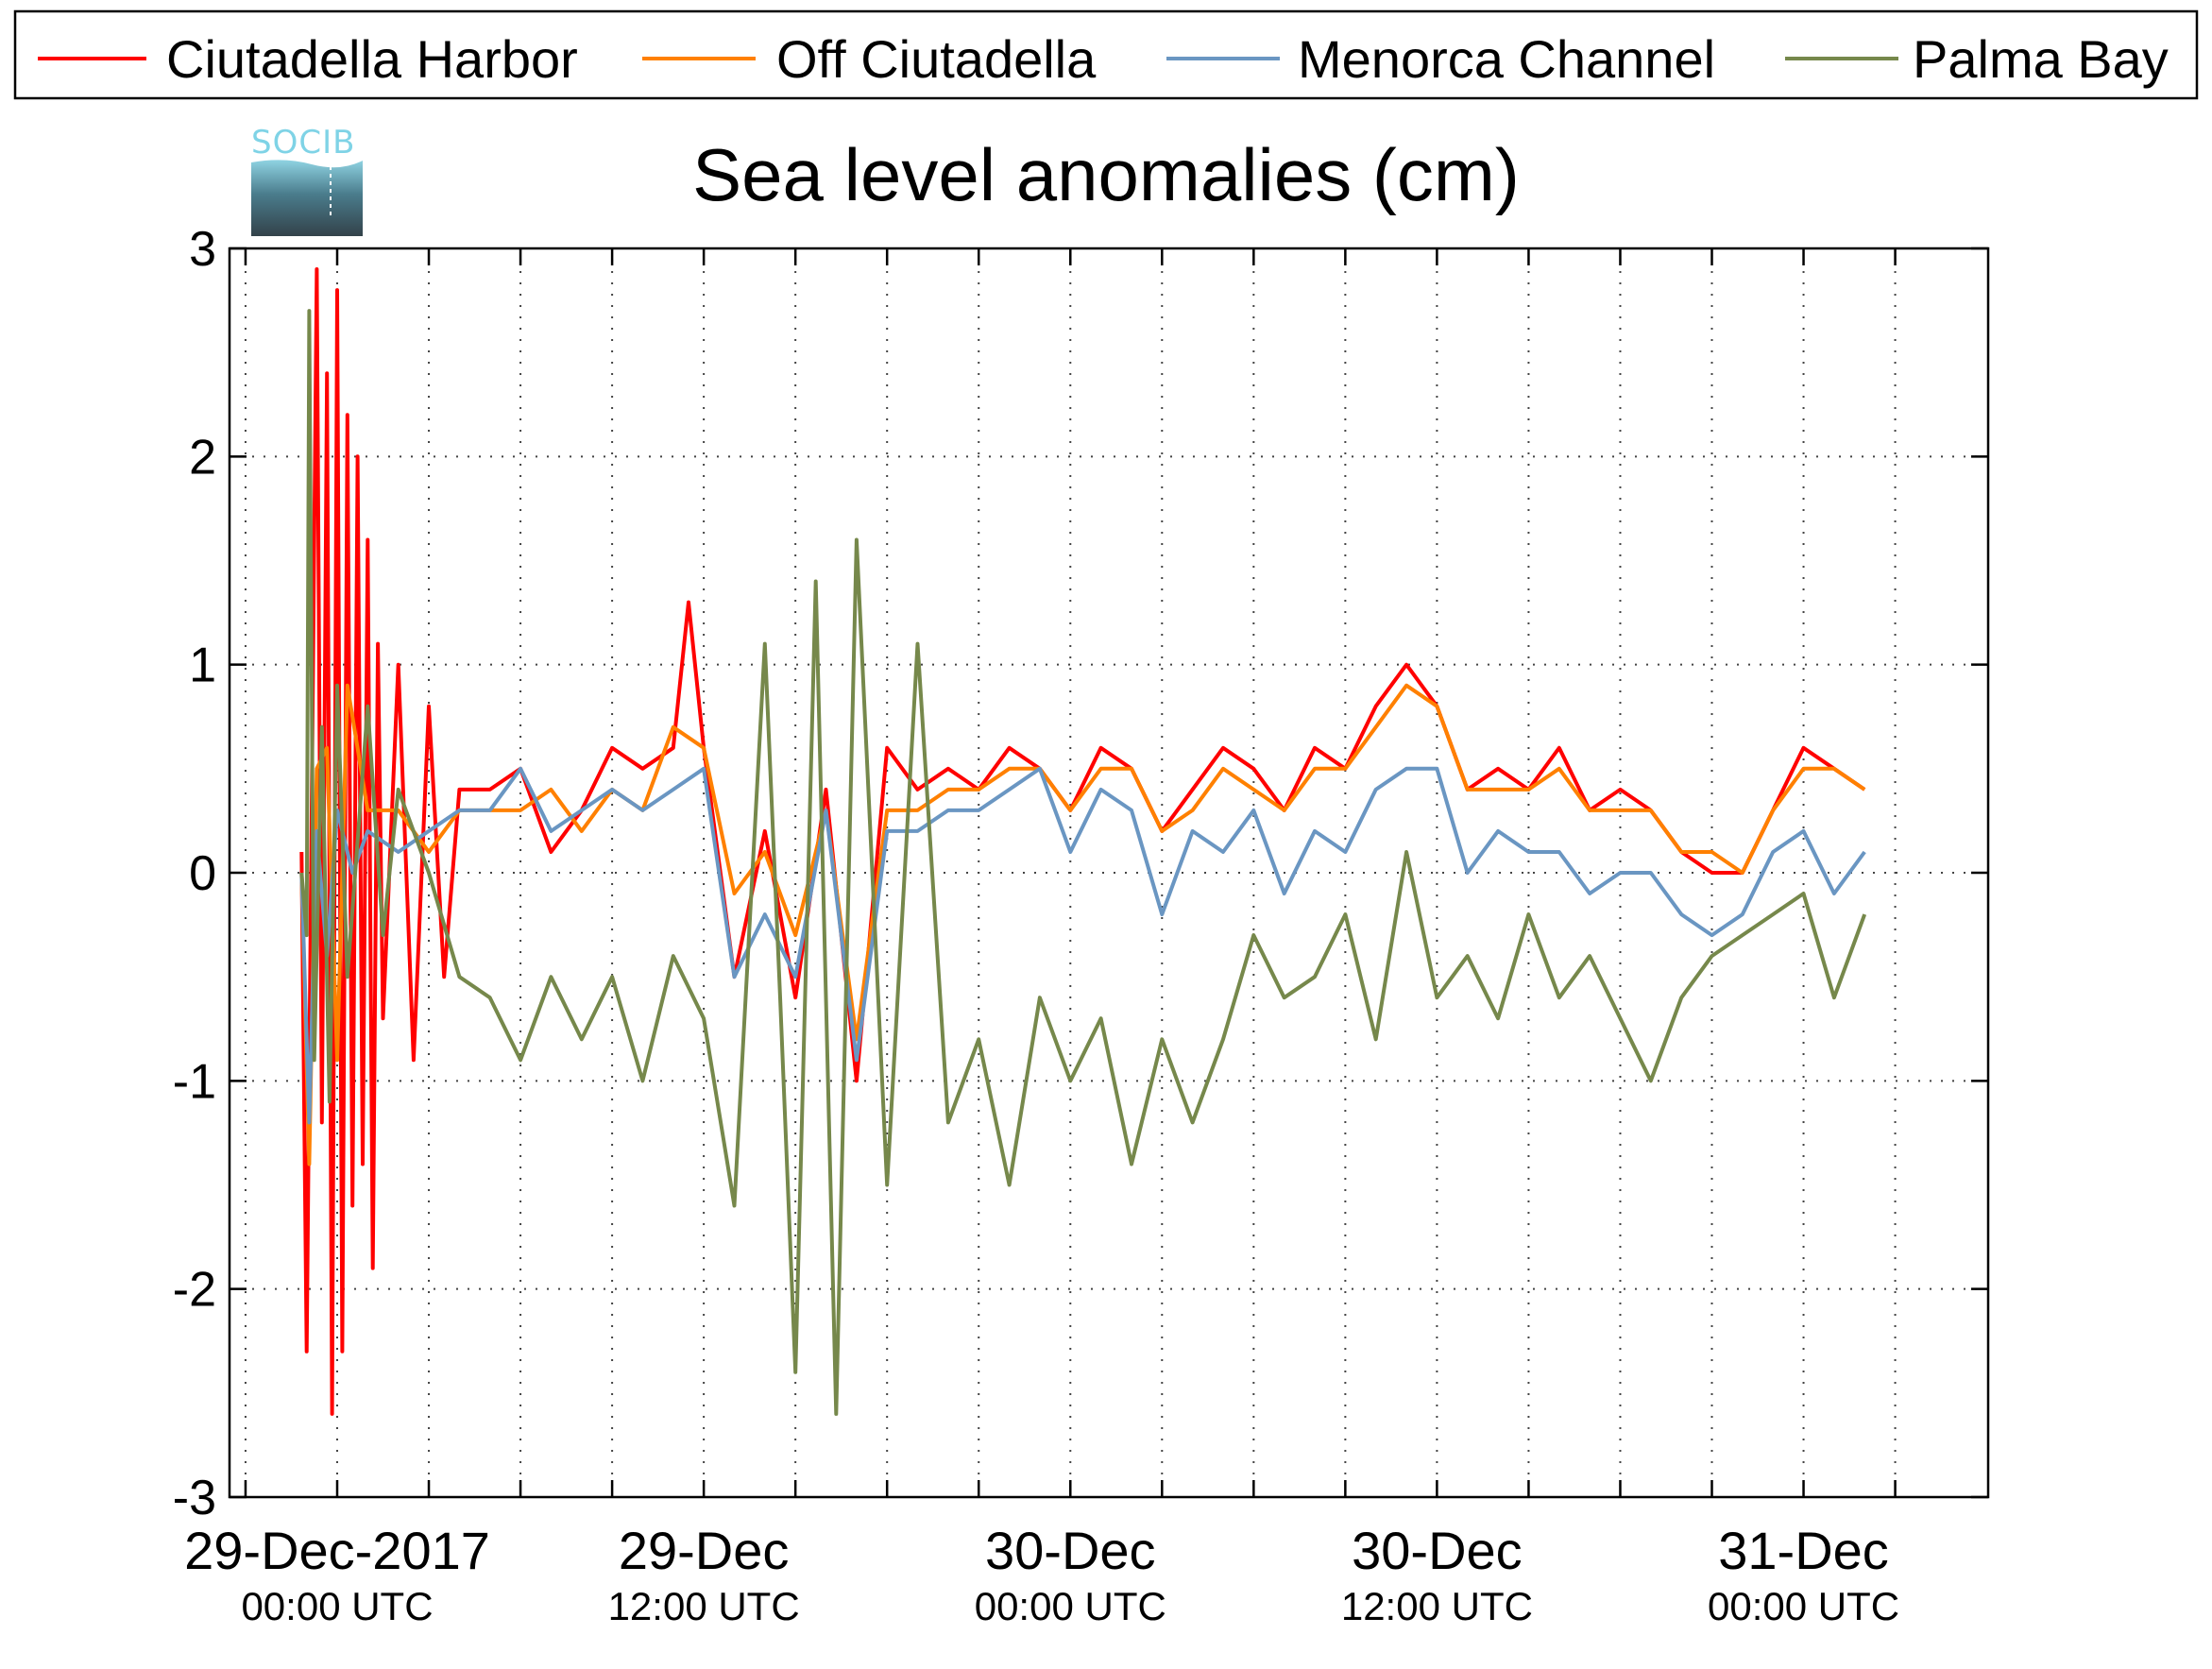  I want to click on x-tick-label: 29-Dec-2017, so click(337, 1551).